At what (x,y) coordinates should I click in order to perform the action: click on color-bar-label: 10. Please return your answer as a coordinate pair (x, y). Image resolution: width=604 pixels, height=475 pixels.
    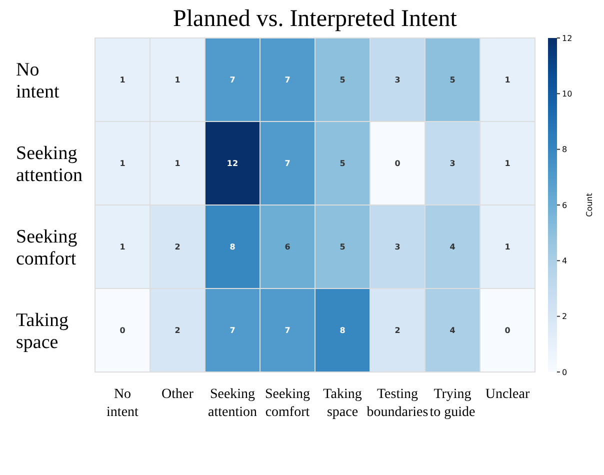
    Looking at the image, I should click on (567, 93).